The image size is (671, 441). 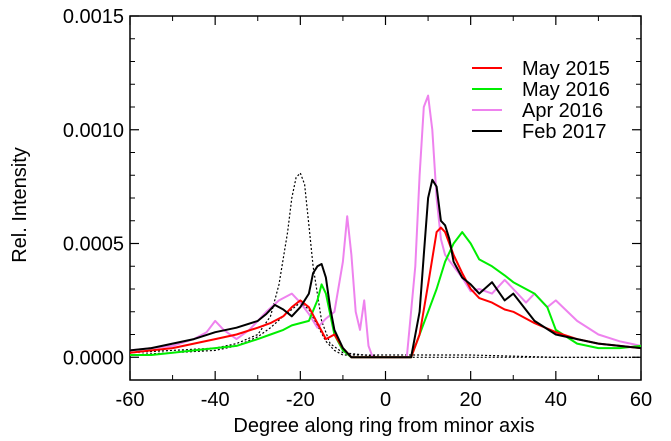 What do you see at coordinates (556, 400) in the screenshot?
I see `x-tick-label: 40` at bounding box center [556, 400].